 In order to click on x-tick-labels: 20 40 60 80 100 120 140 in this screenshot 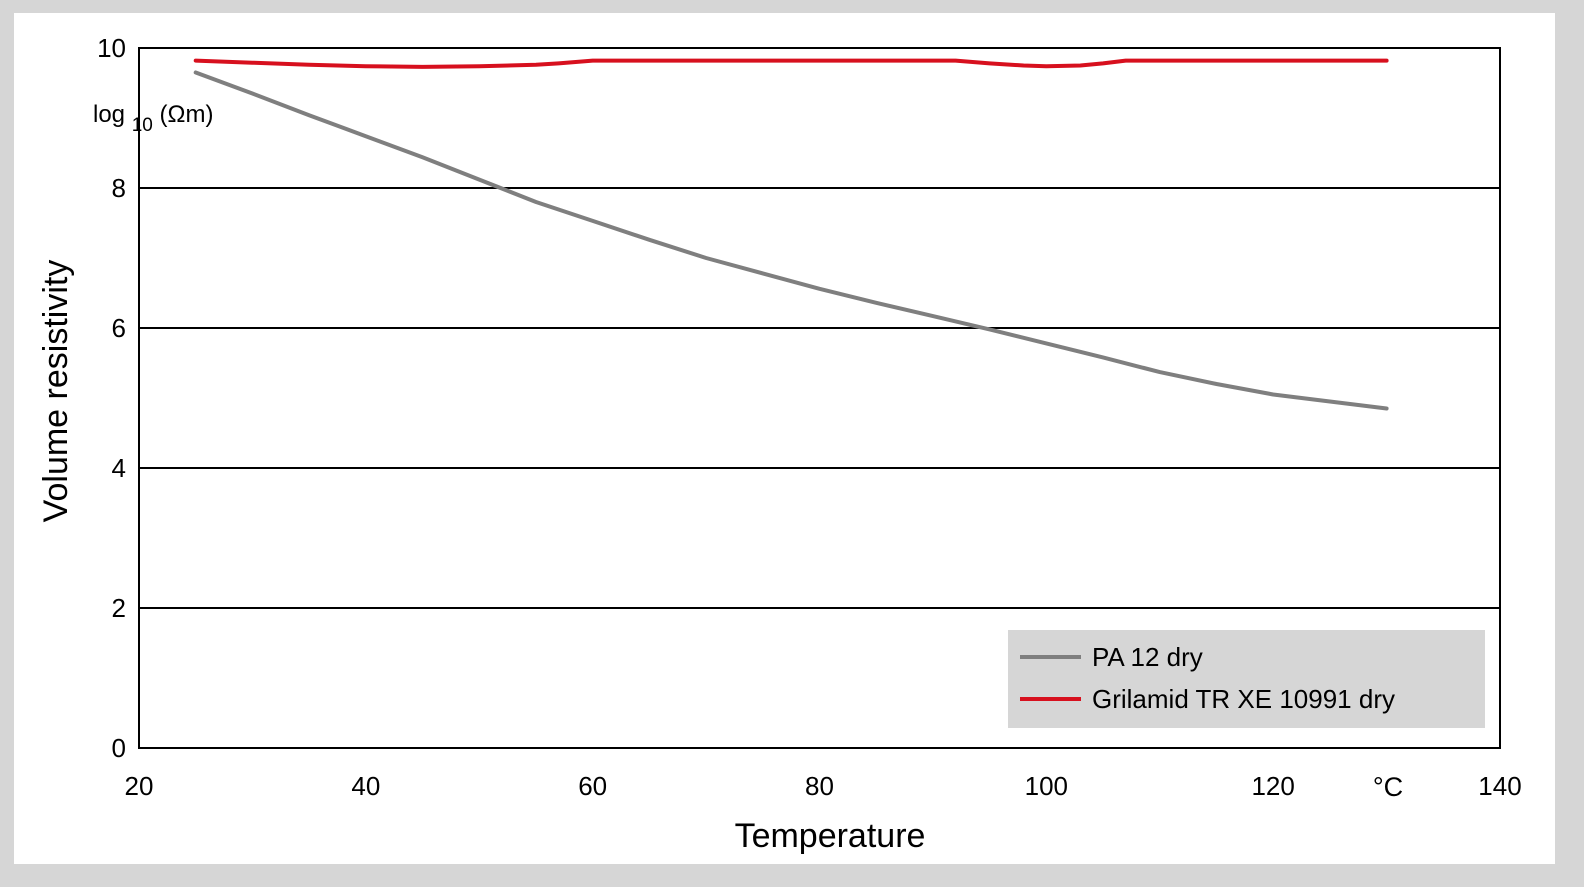, I will do `click(823, 786)`.